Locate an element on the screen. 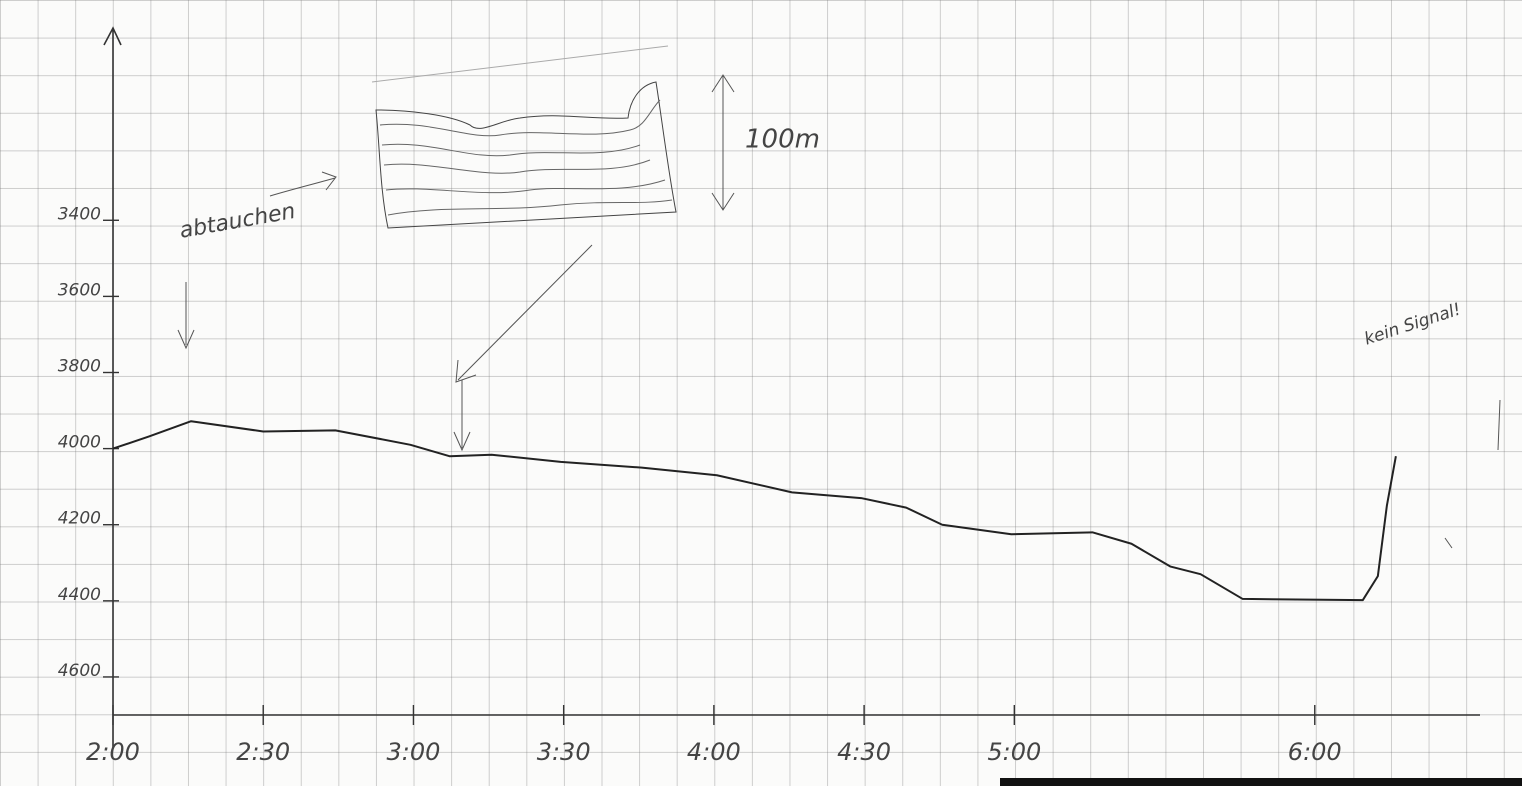 Image resolution: width=1522 pixels, height=786 pixels. page-edge is located at coordinates (1261, 782).